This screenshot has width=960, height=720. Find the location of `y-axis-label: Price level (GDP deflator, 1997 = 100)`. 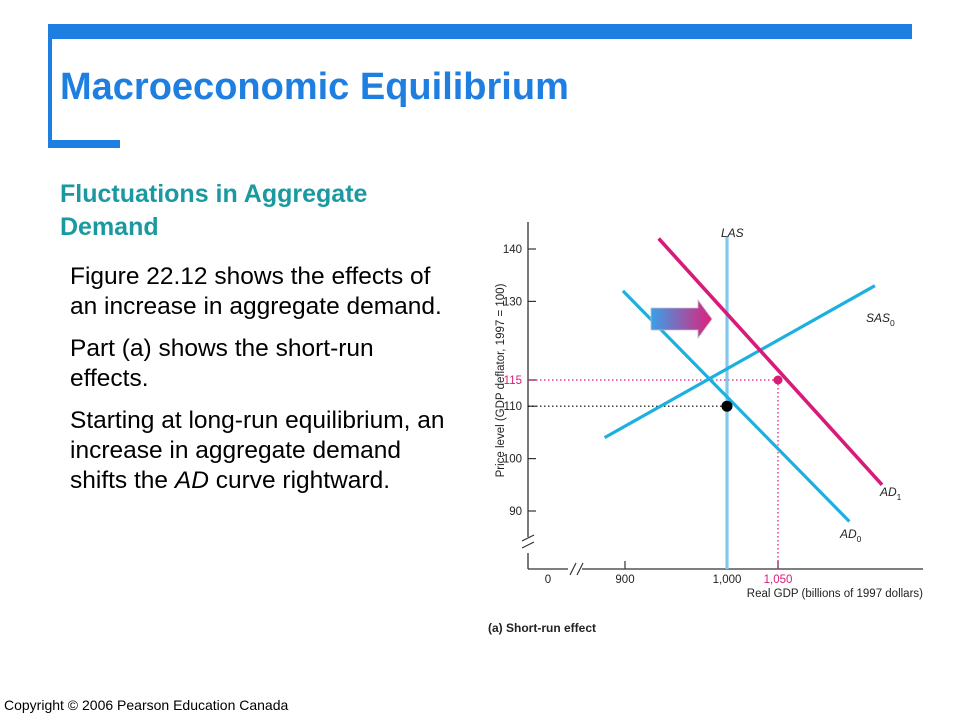

y-axis-label: Price level (GDP deflator, 1997 = 100) is located at coordinates (501, 380).